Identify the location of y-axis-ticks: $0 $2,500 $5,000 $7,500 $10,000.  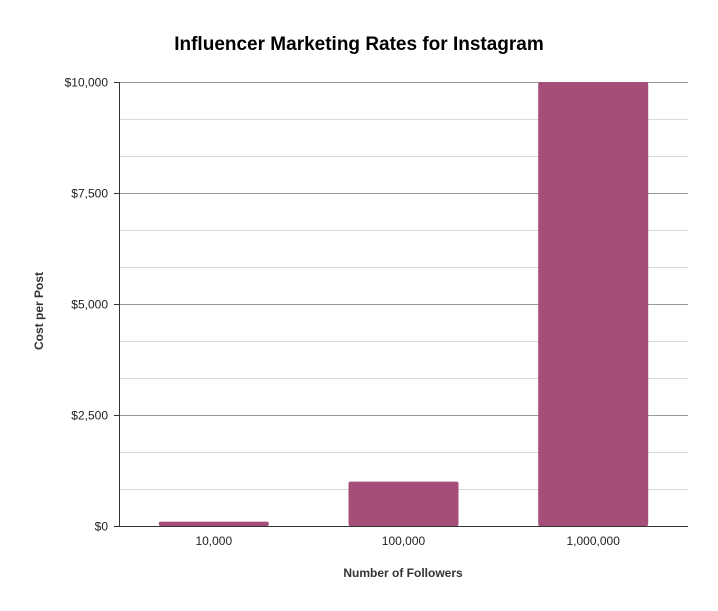
(92, 305).